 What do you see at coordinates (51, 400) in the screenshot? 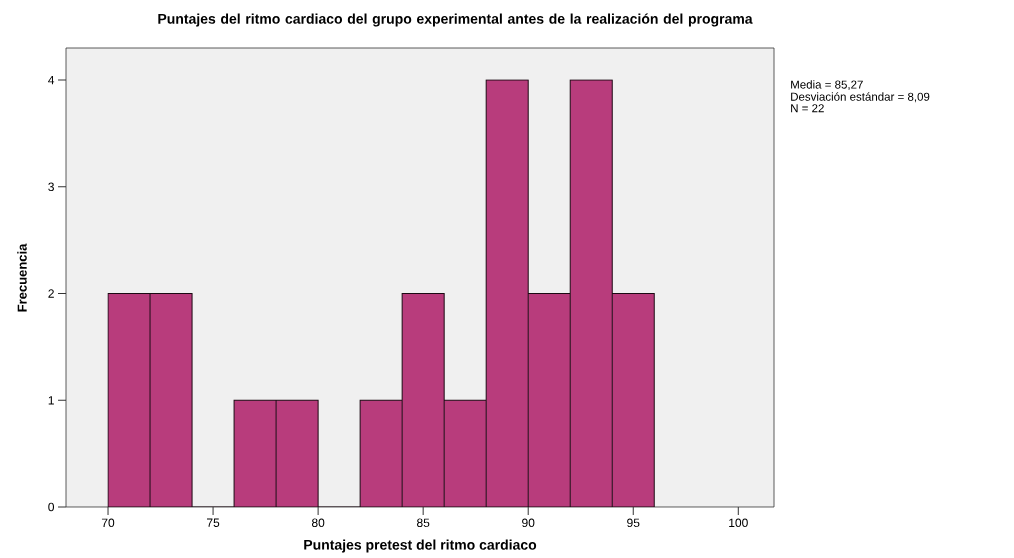
I see `y-tick-label: 1` at bounding box center [51, 400].